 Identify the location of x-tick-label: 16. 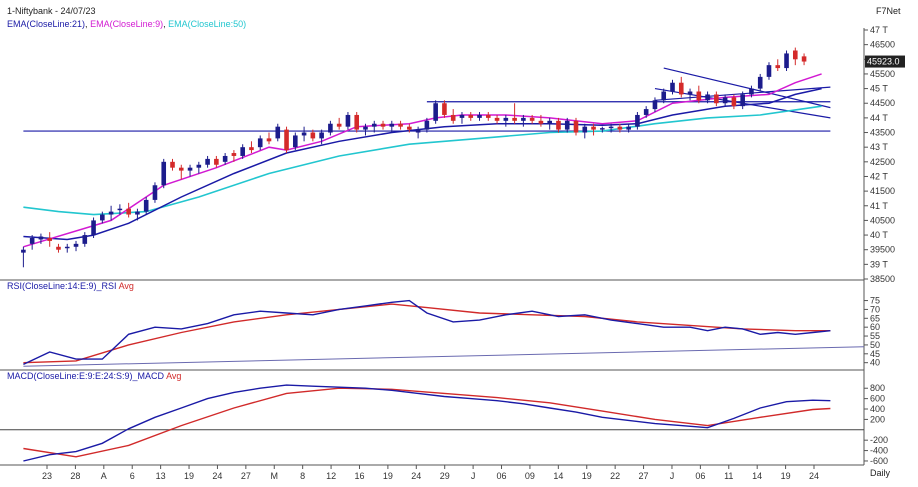
(359, 476).